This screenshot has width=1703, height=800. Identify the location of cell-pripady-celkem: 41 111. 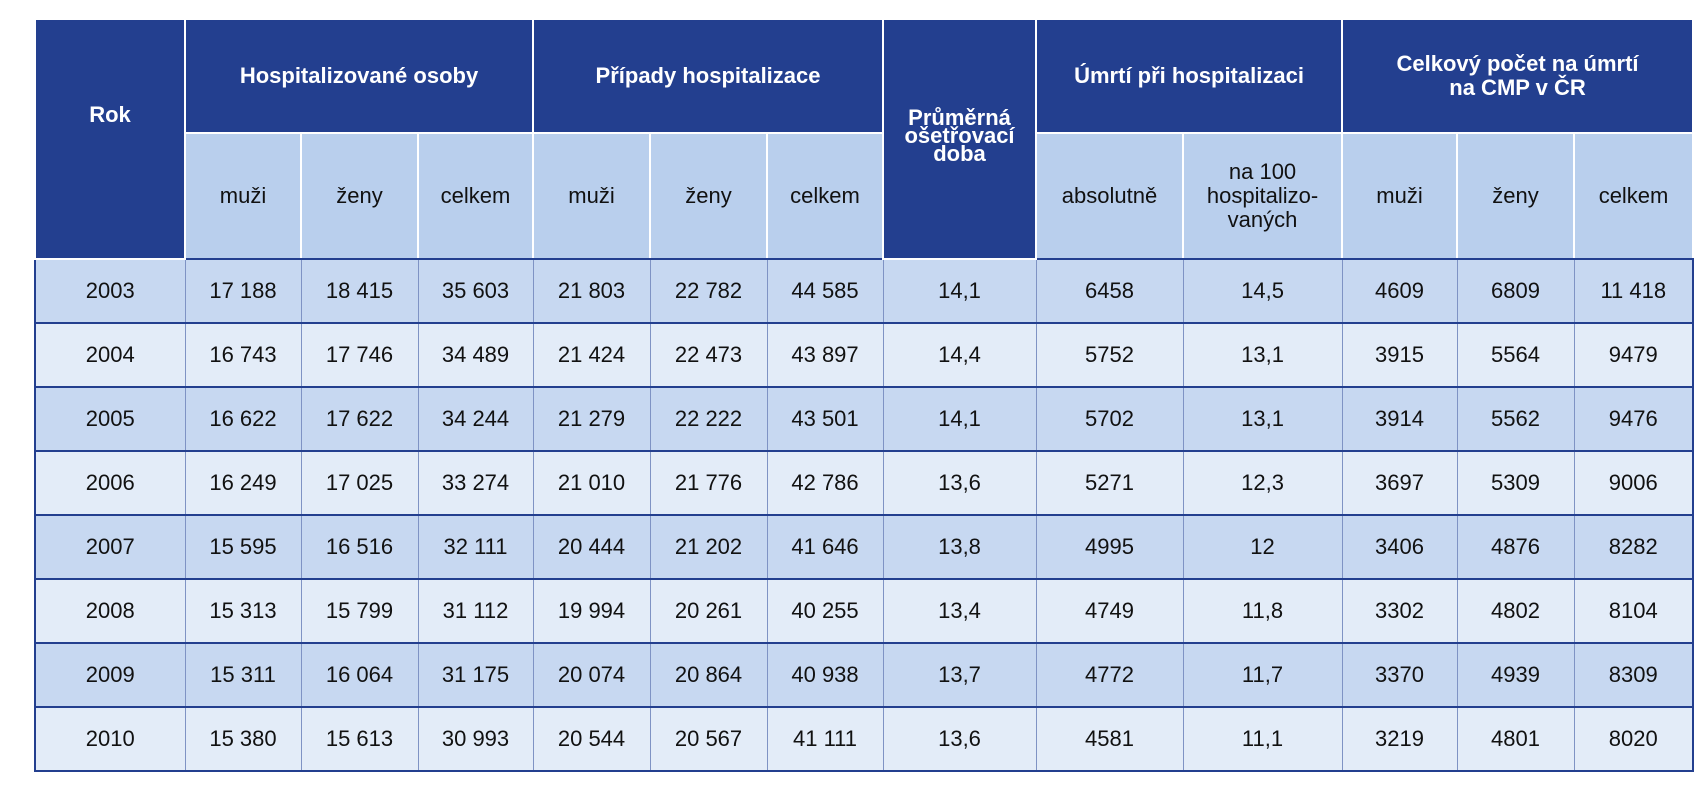
(825, 739).